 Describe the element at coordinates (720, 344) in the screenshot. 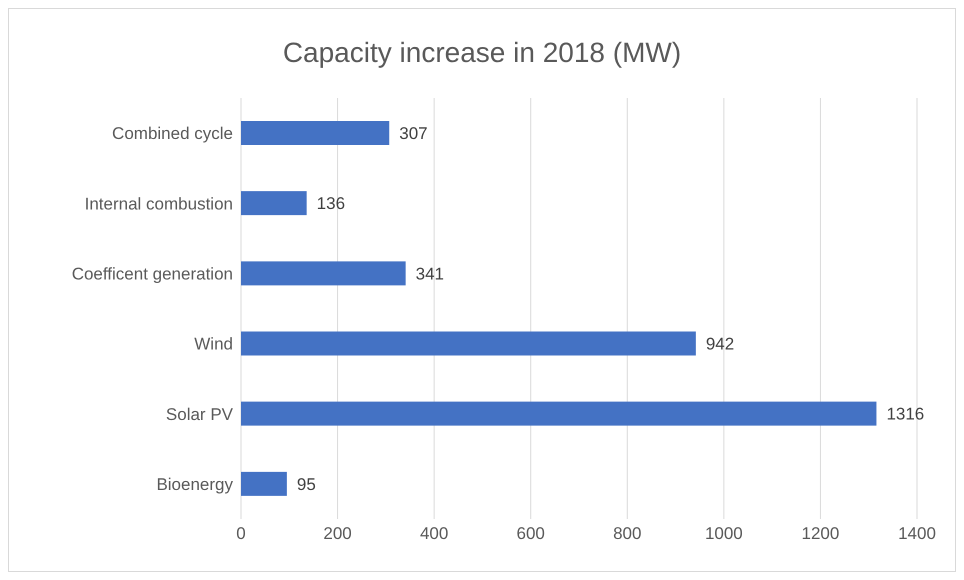

I see `data-label: 942` at that location.